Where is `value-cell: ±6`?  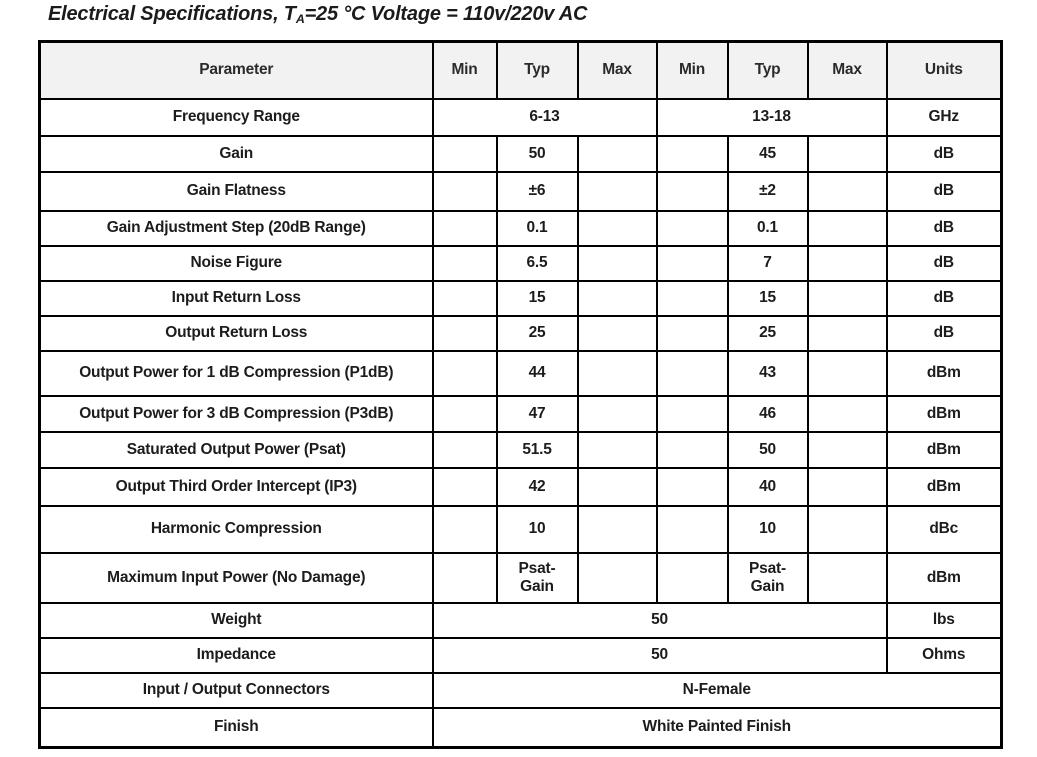
value-cell: ±6 is located at coordinates (537, 191).